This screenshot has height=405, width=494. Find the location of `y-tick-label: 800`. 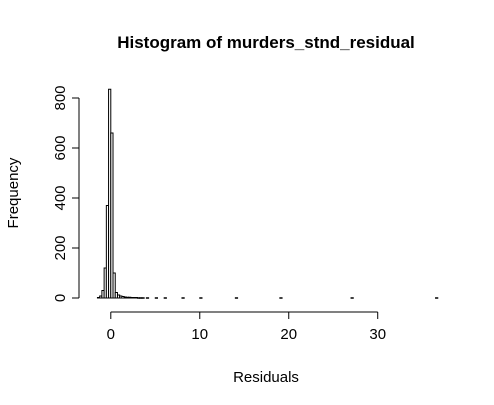

y-tick-label: 800 is located at coordinates (60, 97).